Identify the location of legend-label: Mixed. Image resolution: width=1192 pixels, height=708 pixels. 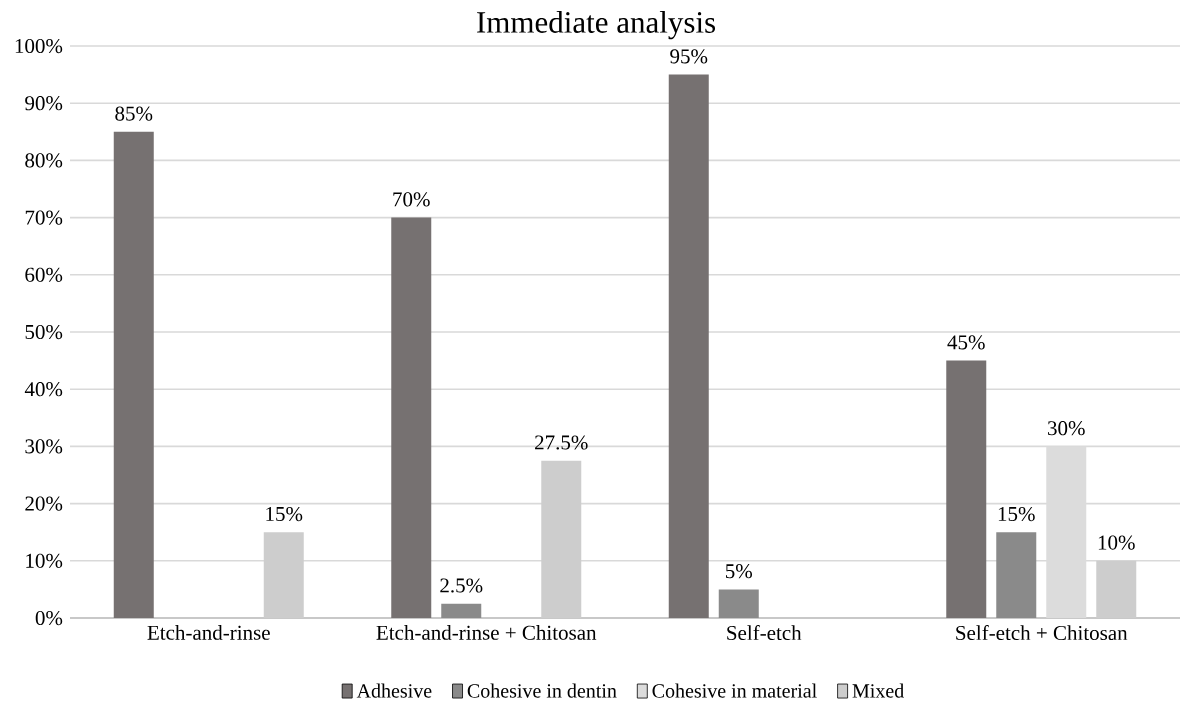
(878, 690).